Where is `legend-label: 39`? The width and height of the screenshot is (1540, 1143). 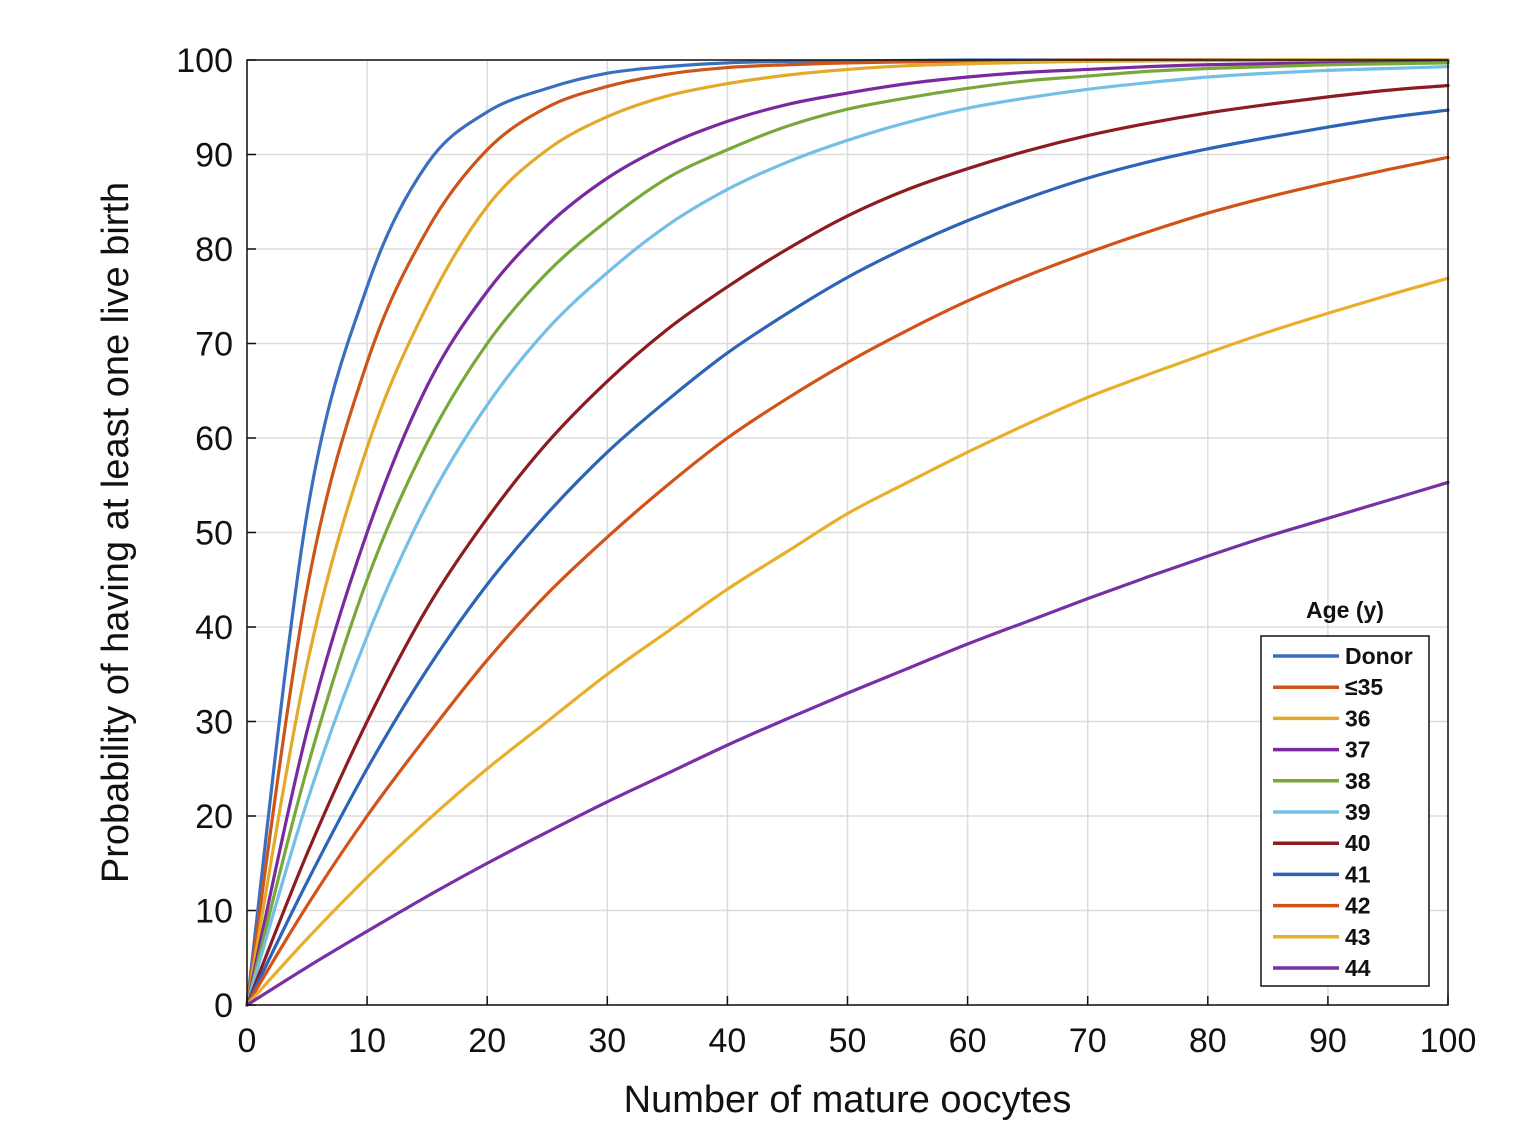
legend-label: 39 is located at coordinates (1358, 812).